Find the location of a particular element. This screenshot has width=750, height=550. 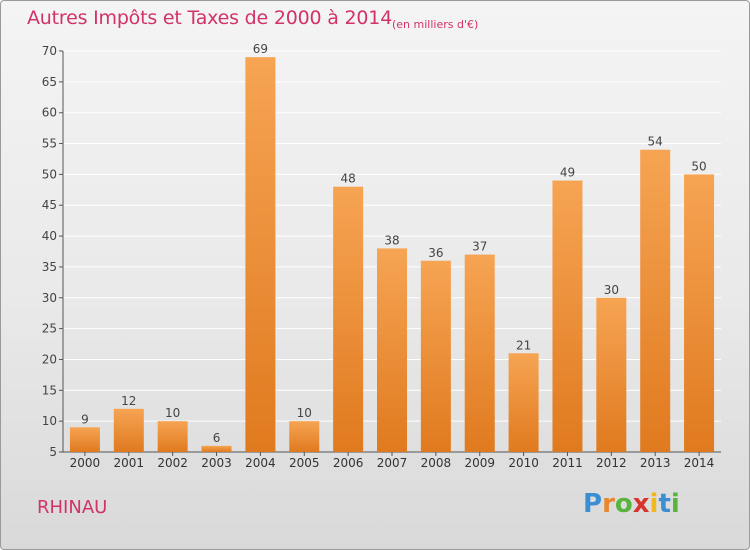

y-tick-label: 30 is located at coordinates (49, 298).